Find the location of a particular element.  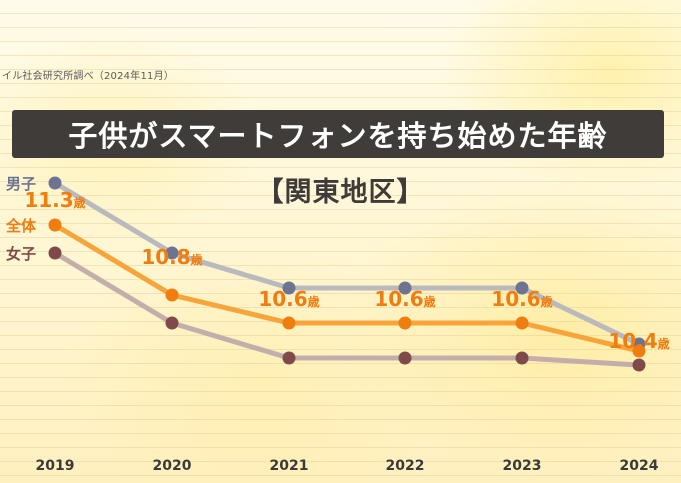

source-note: イル社会研究所調べ（2024年11月） is located at coordinates (88, 76).